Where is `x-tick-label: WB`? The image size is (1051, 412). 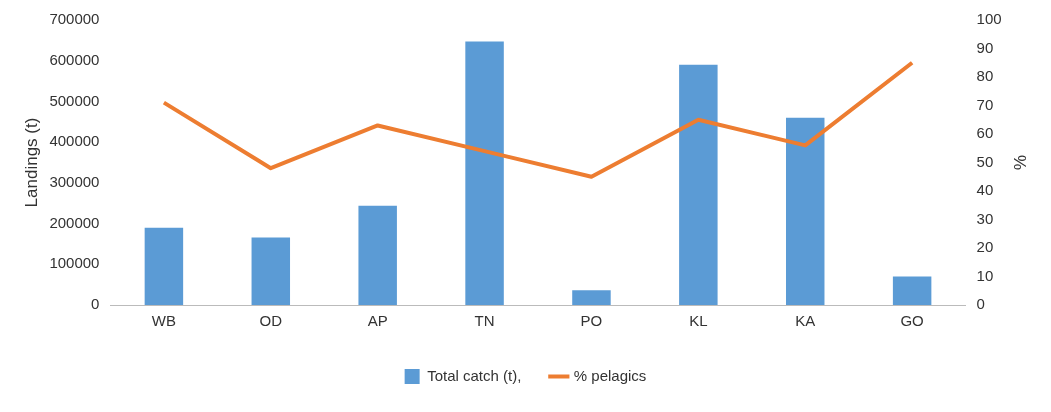
x-tick-label: WB is located at coordinates (163, 321).